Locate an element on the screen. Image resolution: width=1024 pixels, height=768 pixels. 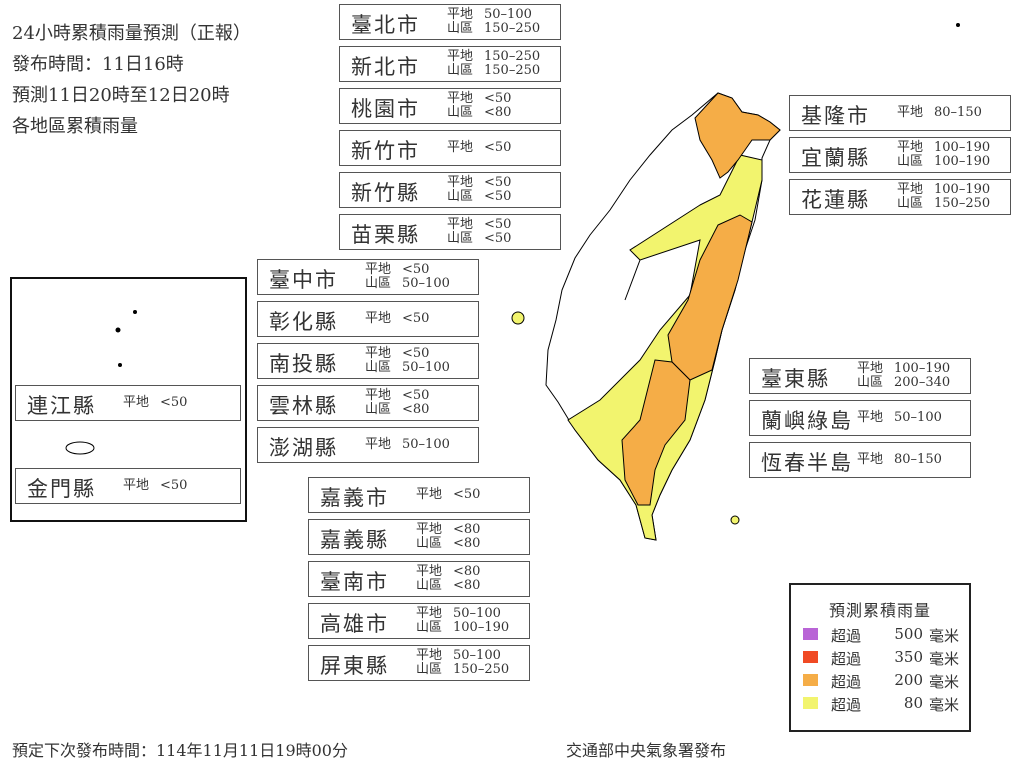
rainfall-values: 平地 50–100 山區 150–250 is located at coordinates (462, 663).